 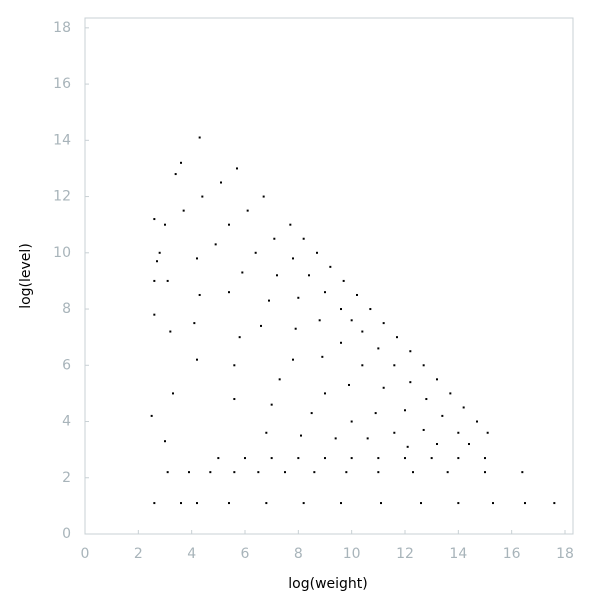 I want to click on y-tick-label: 14, so click(x=62, y=140).